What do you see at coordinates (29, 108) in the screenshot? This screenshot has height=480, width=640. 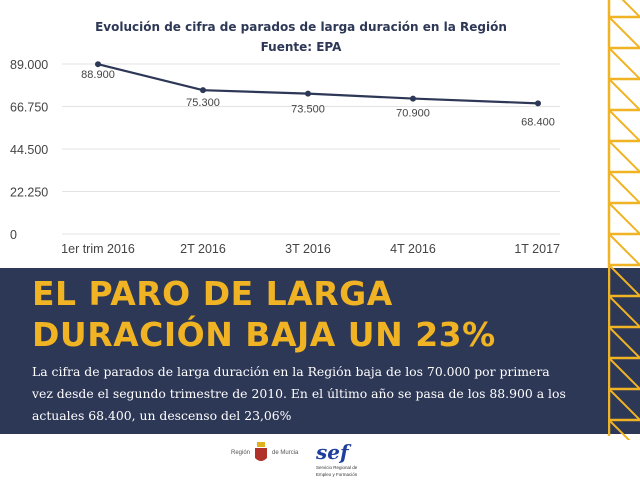 I see `y-tick-label: 66.750` at bounding box center [29, 108].